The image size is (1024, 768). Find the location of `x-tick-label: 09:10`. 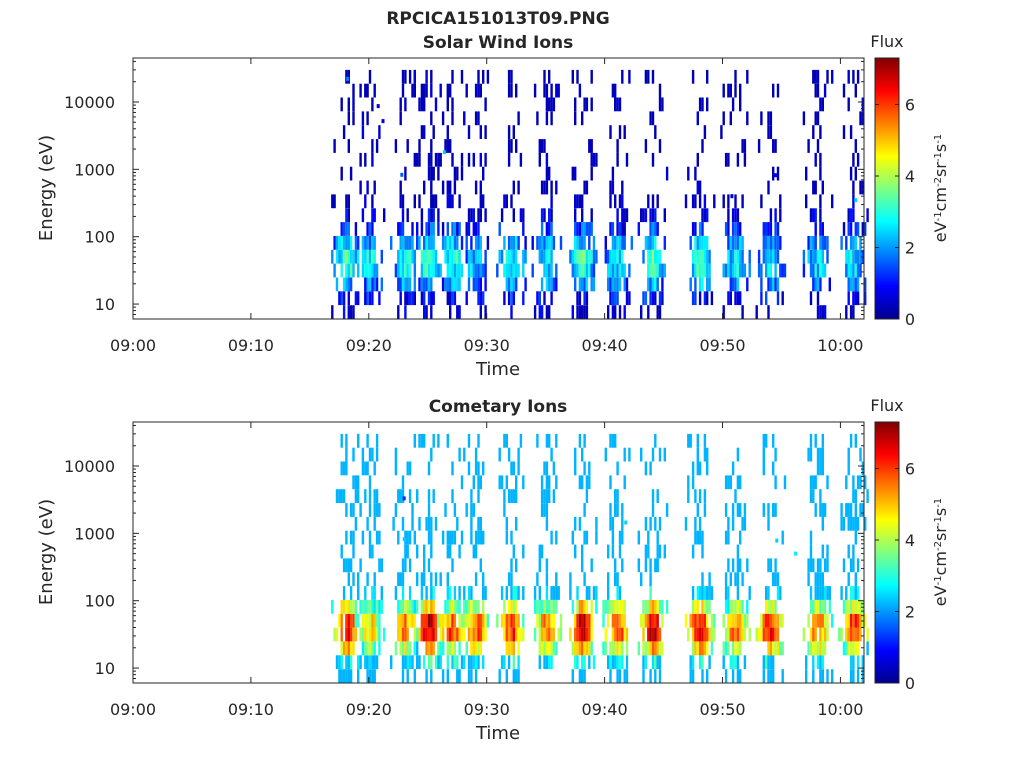

x-tick-label: 09:10 is located at coordinates (251, 345).